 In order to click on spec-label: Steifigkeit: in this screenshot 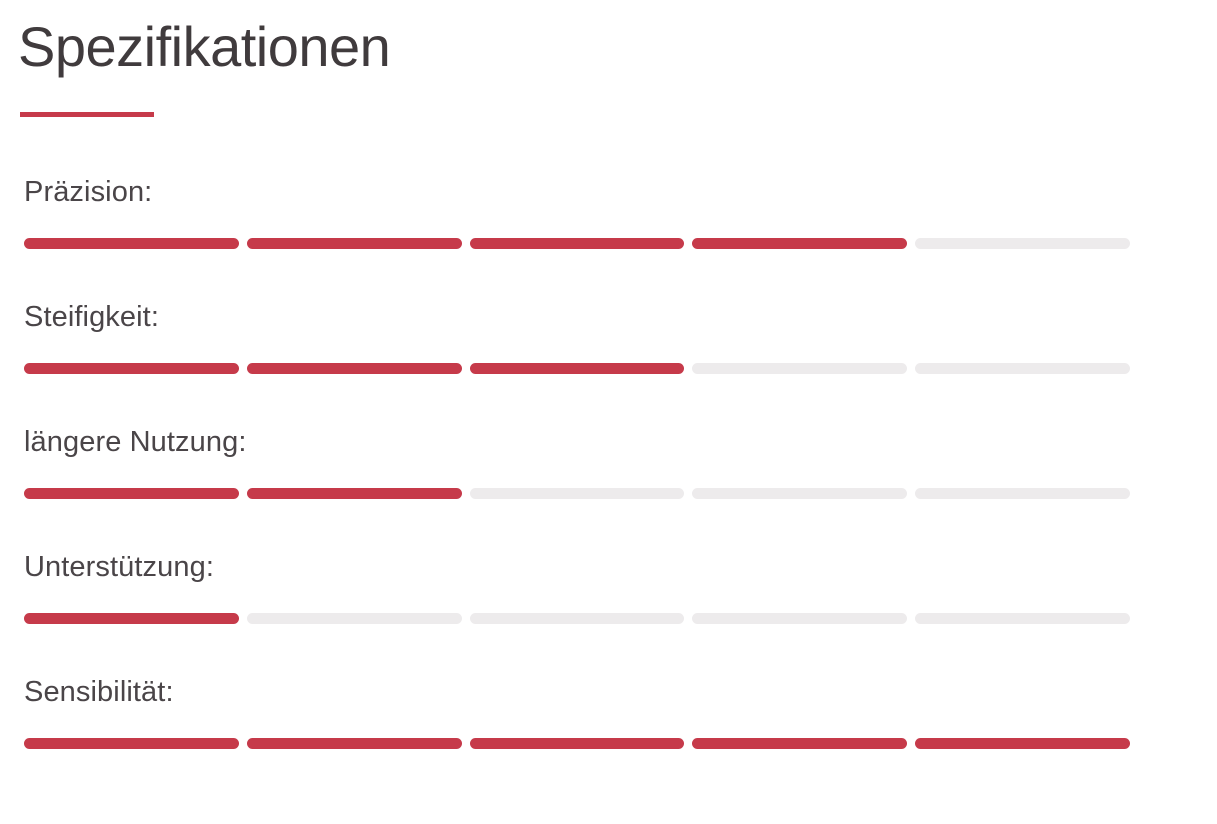, I will do `click(91, 317)`.